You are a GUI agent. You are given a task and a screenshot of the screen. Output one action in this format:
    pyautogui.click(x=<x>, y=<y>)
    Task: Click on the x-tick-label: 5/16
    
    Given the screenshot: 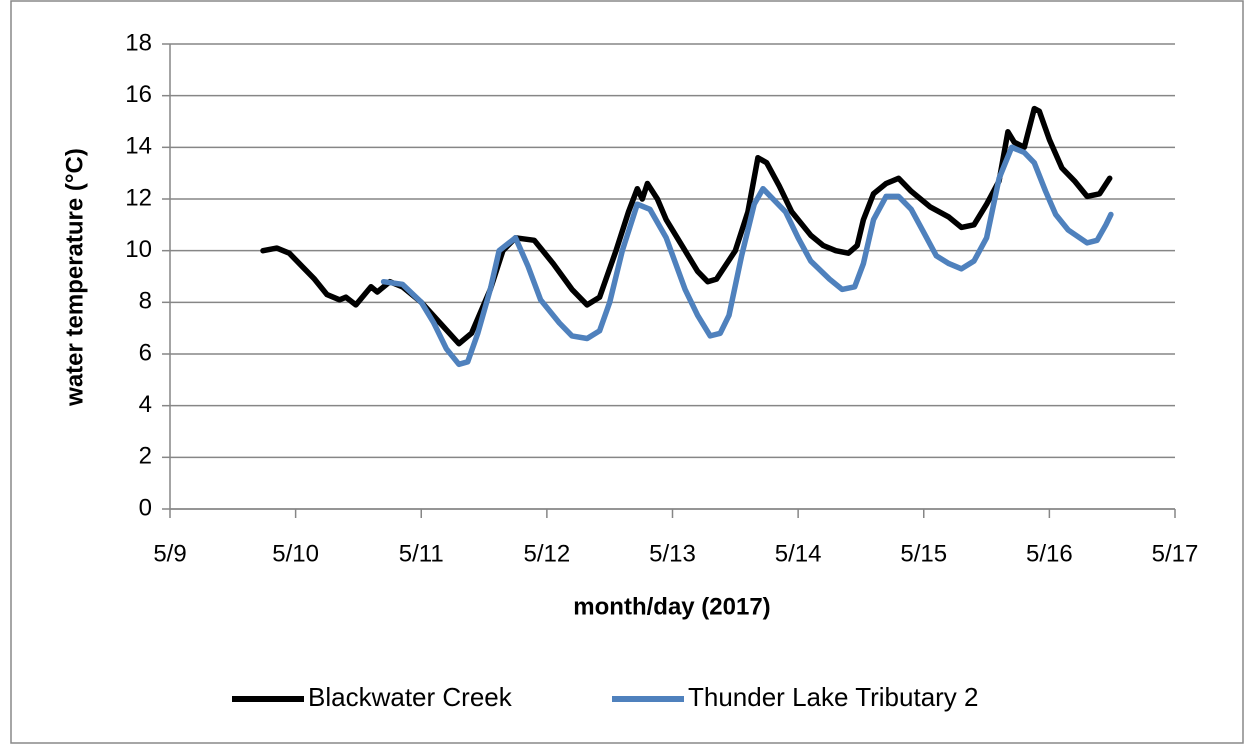 What is the action you would take?
    pyautogui.click(x=1049, y=553)
    